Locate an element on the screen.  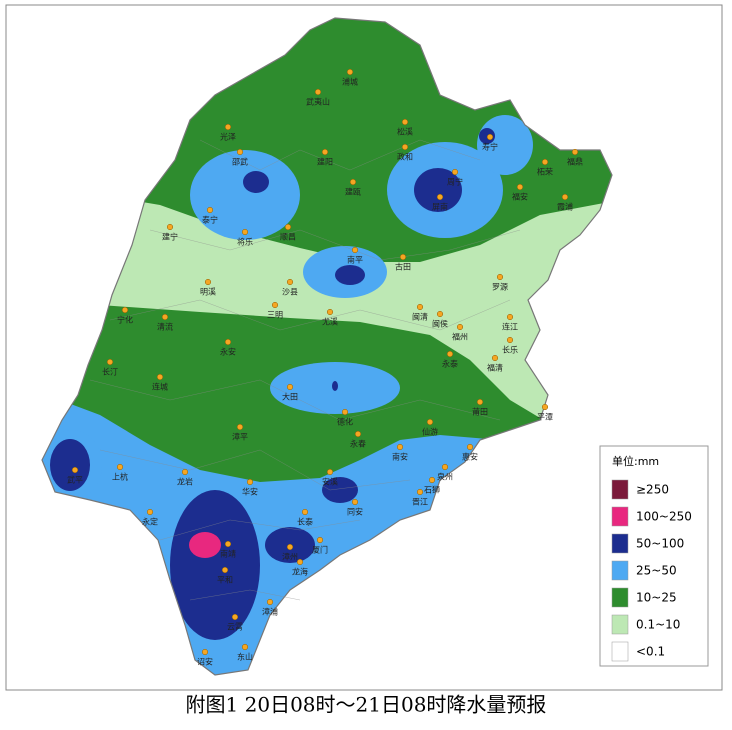
city-label: 平潭 is located at coordinates (545, 417).